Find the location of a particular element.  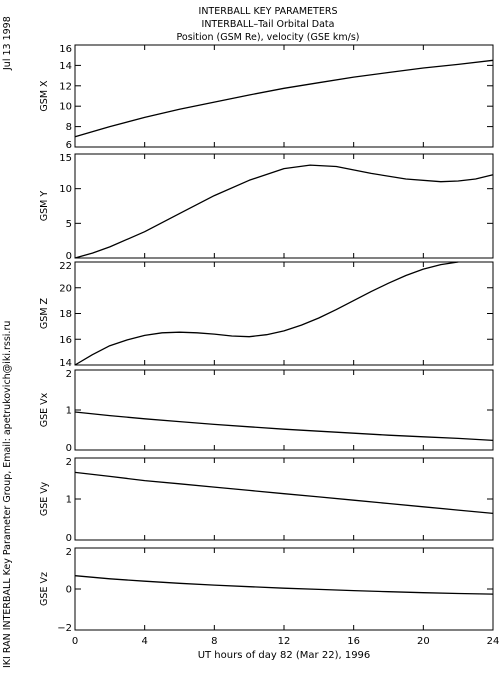

x-tick-label: 24 is located at coordinates (493, 641).